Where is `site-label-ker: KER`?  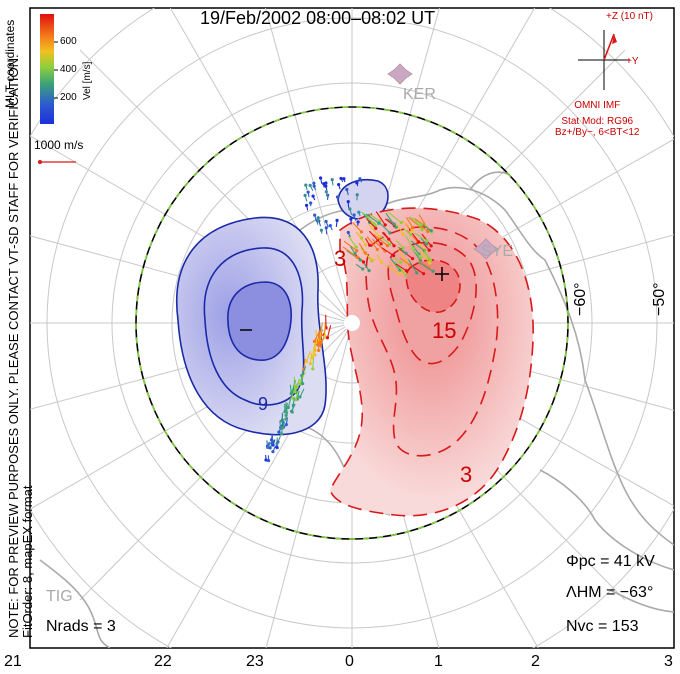
site-label-ker: KER is located at coordinates (419, 94).